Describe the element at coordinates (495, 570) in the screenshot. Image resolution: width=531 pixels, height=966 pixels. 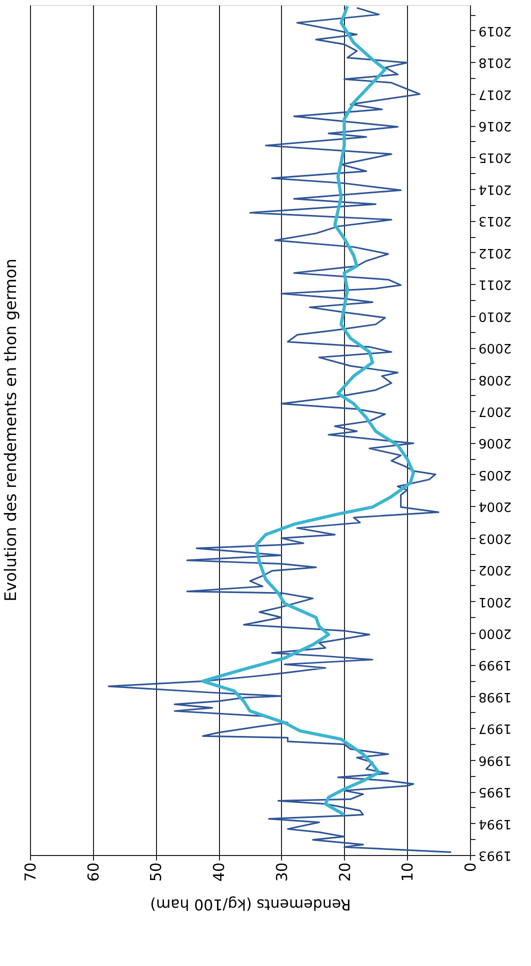
I see `y-tick-label: 2002` at that location.